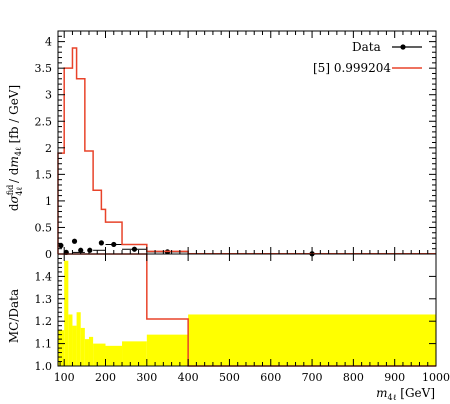  Describe the element at coordinates (44, 227) in the screenshot. I see `main-y-tick-label: 0.5` at that location.